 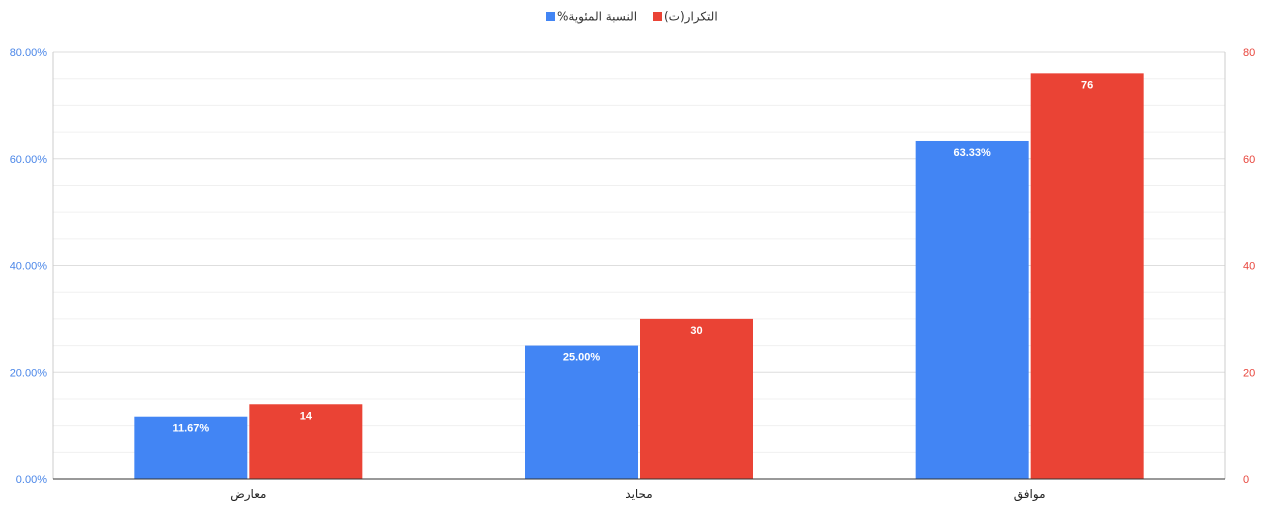 What do you see at coordinates (306, 416) in the screenshot?
I see `data-label: 14` at bounding box center [306, 416].